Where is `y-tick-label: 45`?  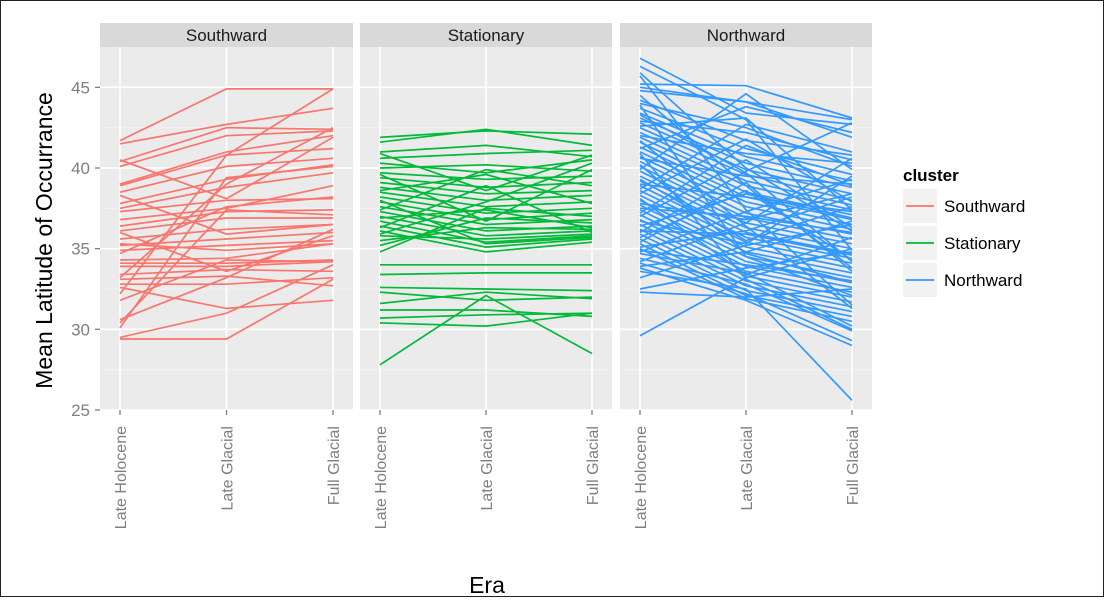
y-tick-label: 45 is located at coordinates (80, 87).